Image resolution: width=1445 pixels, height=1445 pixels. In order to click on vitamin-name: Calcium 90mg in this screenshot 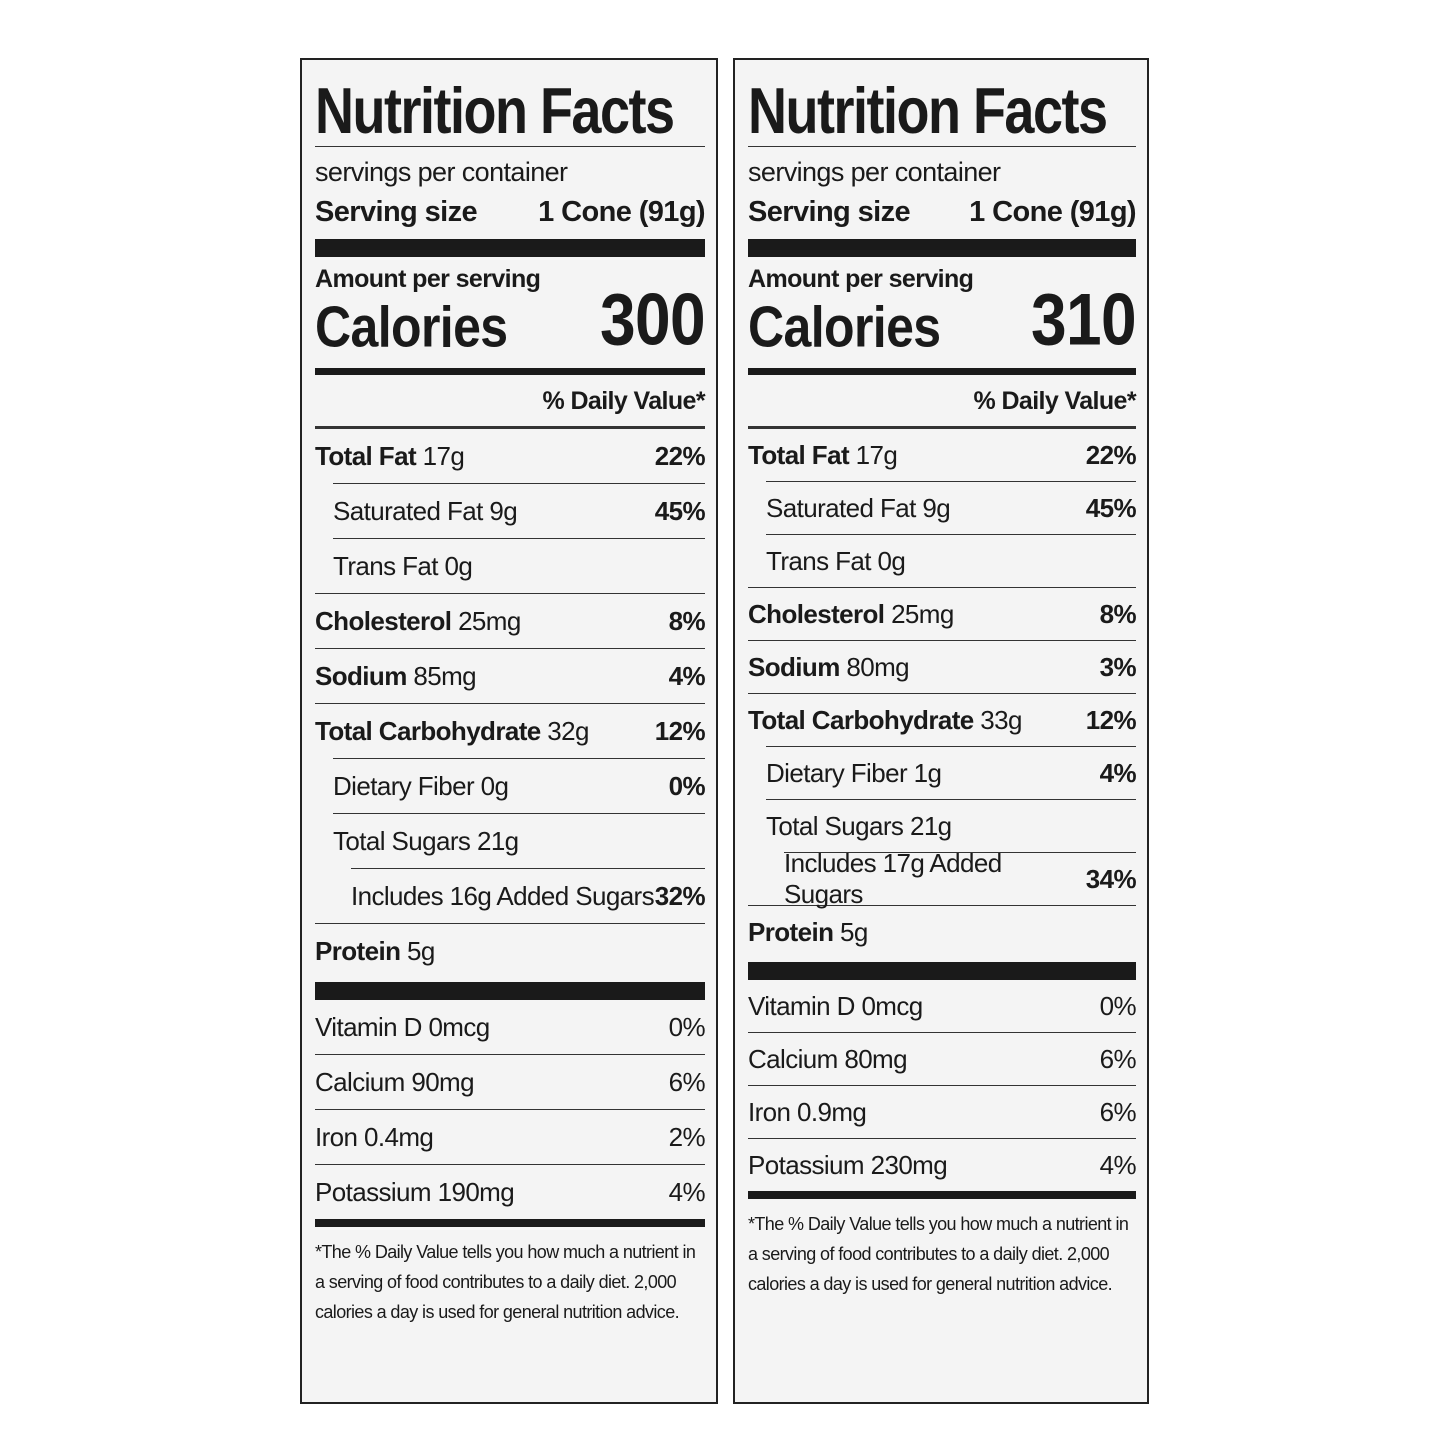, I will do `click(395, 1081)`.